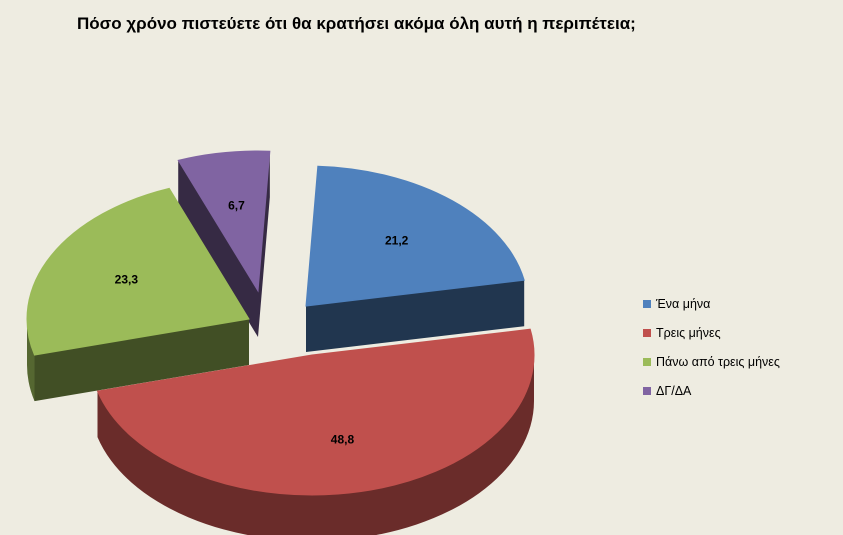  I want to click on data-label-2: 48,8, so click(343, 440).